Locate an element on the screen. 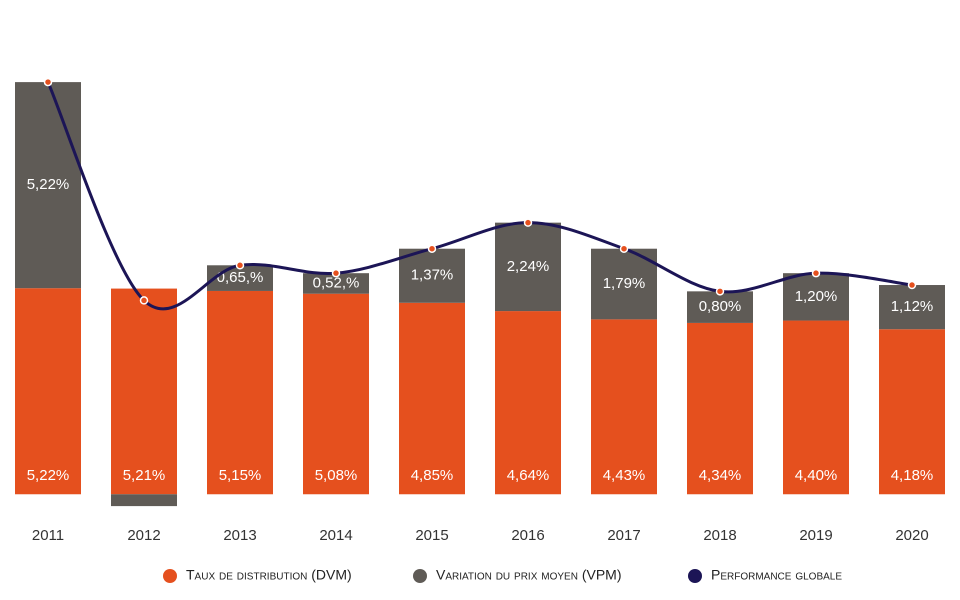  value-label: 5,15% is located at coordinates (240, 475).